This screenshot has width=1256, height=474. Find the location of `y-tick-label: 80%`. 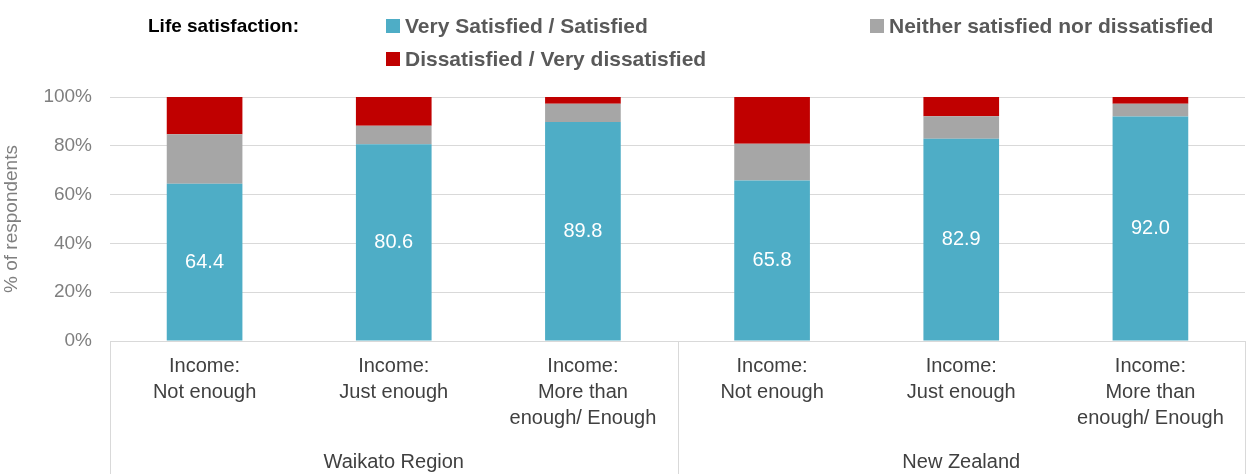

y-tick-label: 80% is located at coordinates (73, 145).